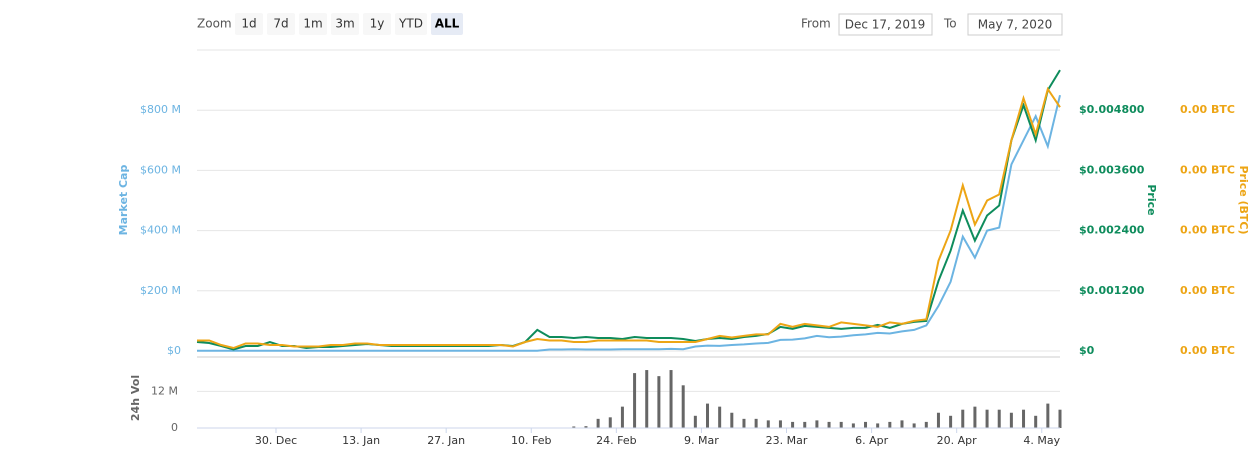 Image resolution: width=1259 pixels, height=460 pixels. Describe the element at coordinates (446, 440) in the screenshot. I see `x-tick-label: 27. Jan` at that location.